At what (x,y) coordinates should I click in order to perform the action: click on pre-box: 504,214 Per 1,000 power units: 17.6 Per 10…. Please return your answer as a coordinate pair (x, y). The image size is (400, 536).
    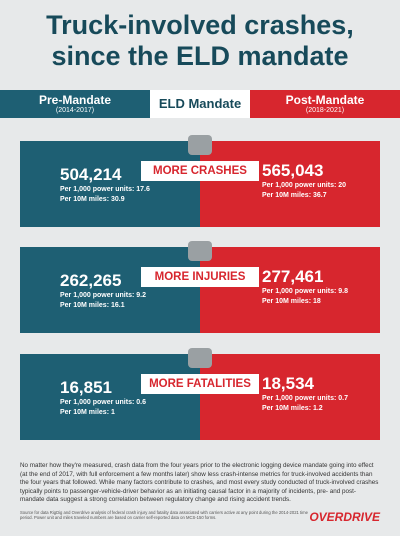
    Looking at the image, I should click on (110, 184).